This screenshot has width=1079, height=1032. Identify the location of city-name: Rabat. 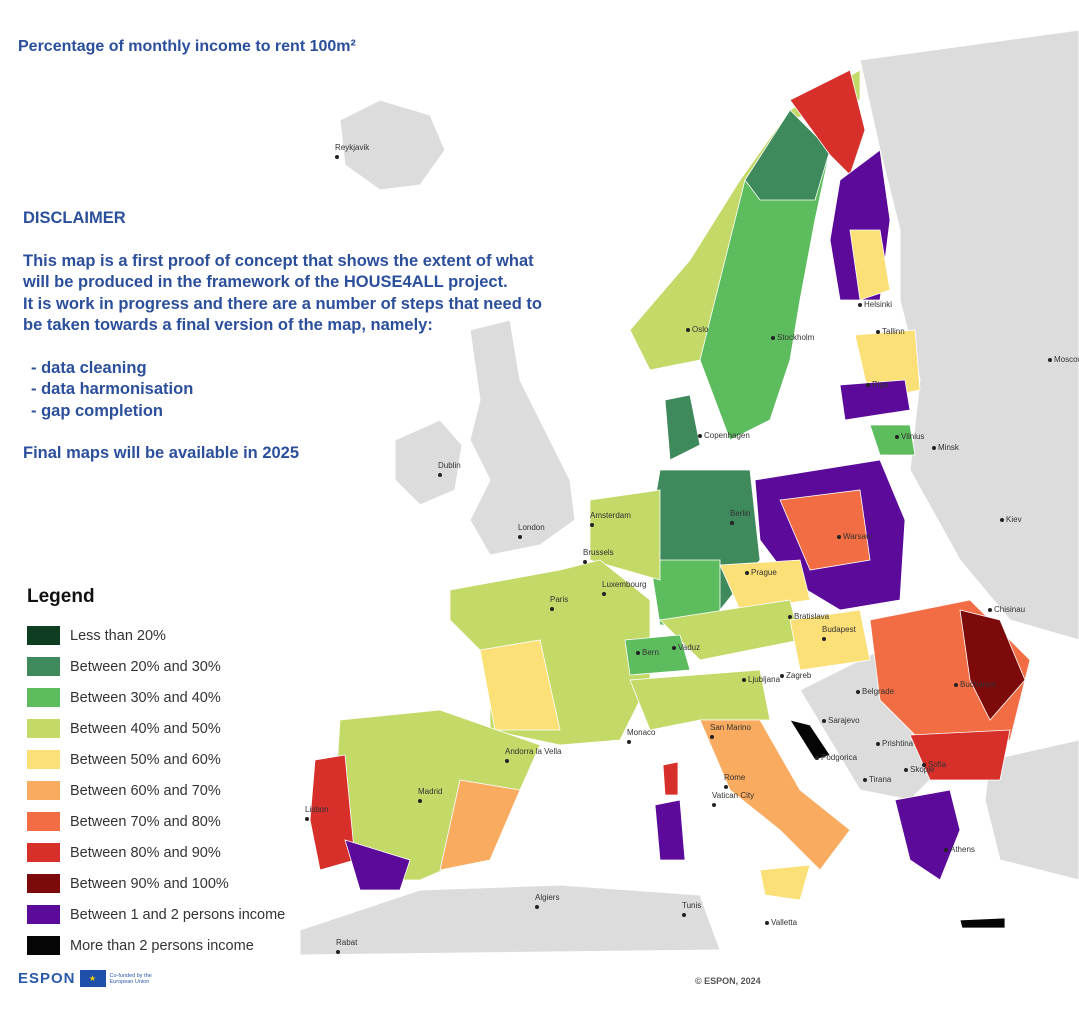
(347, 942).